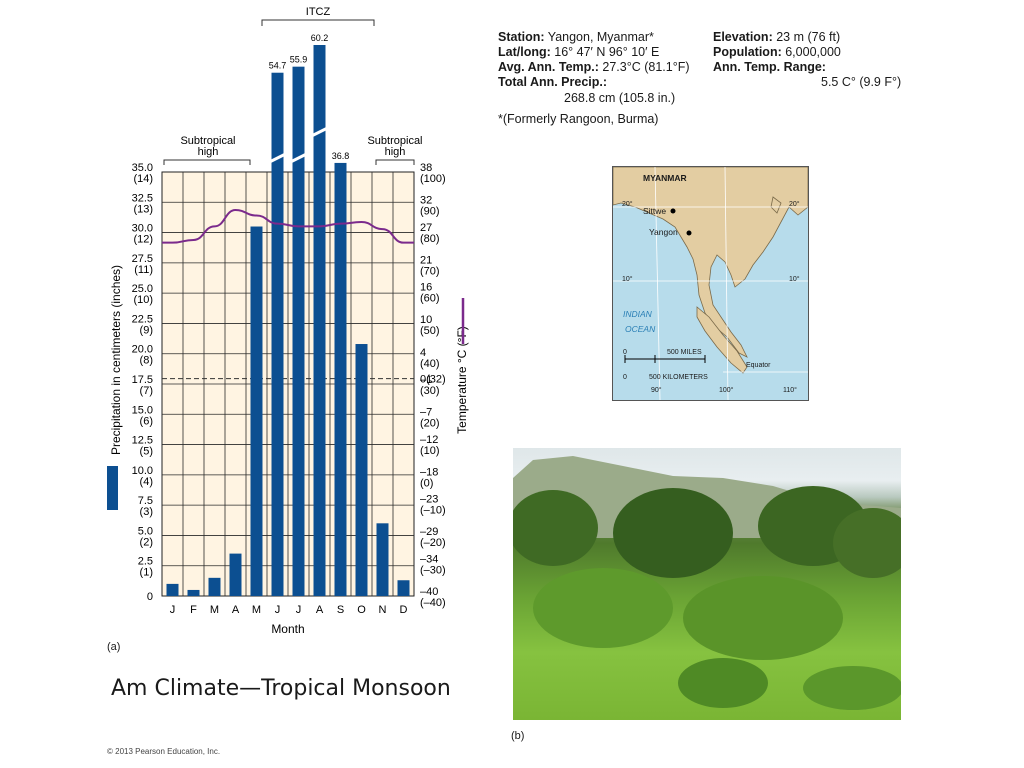 This screenshot has height=768, width=1024. Describe the element at coordinates (145, 531) in the screenshot. I see `y-tick-label: 5.0` at that location.